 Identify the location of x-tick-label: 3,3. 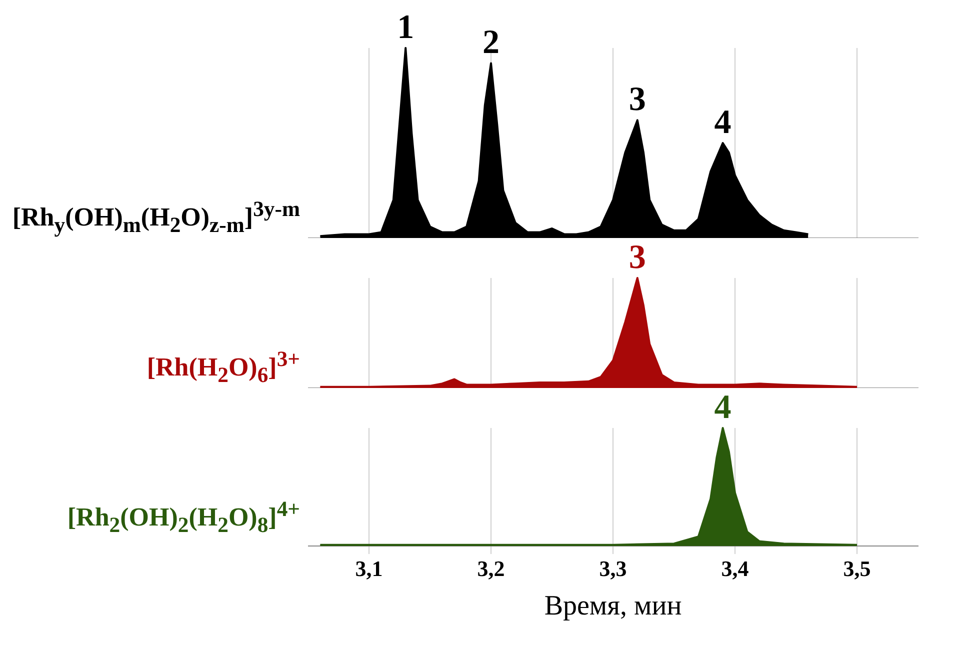
(613, 568).